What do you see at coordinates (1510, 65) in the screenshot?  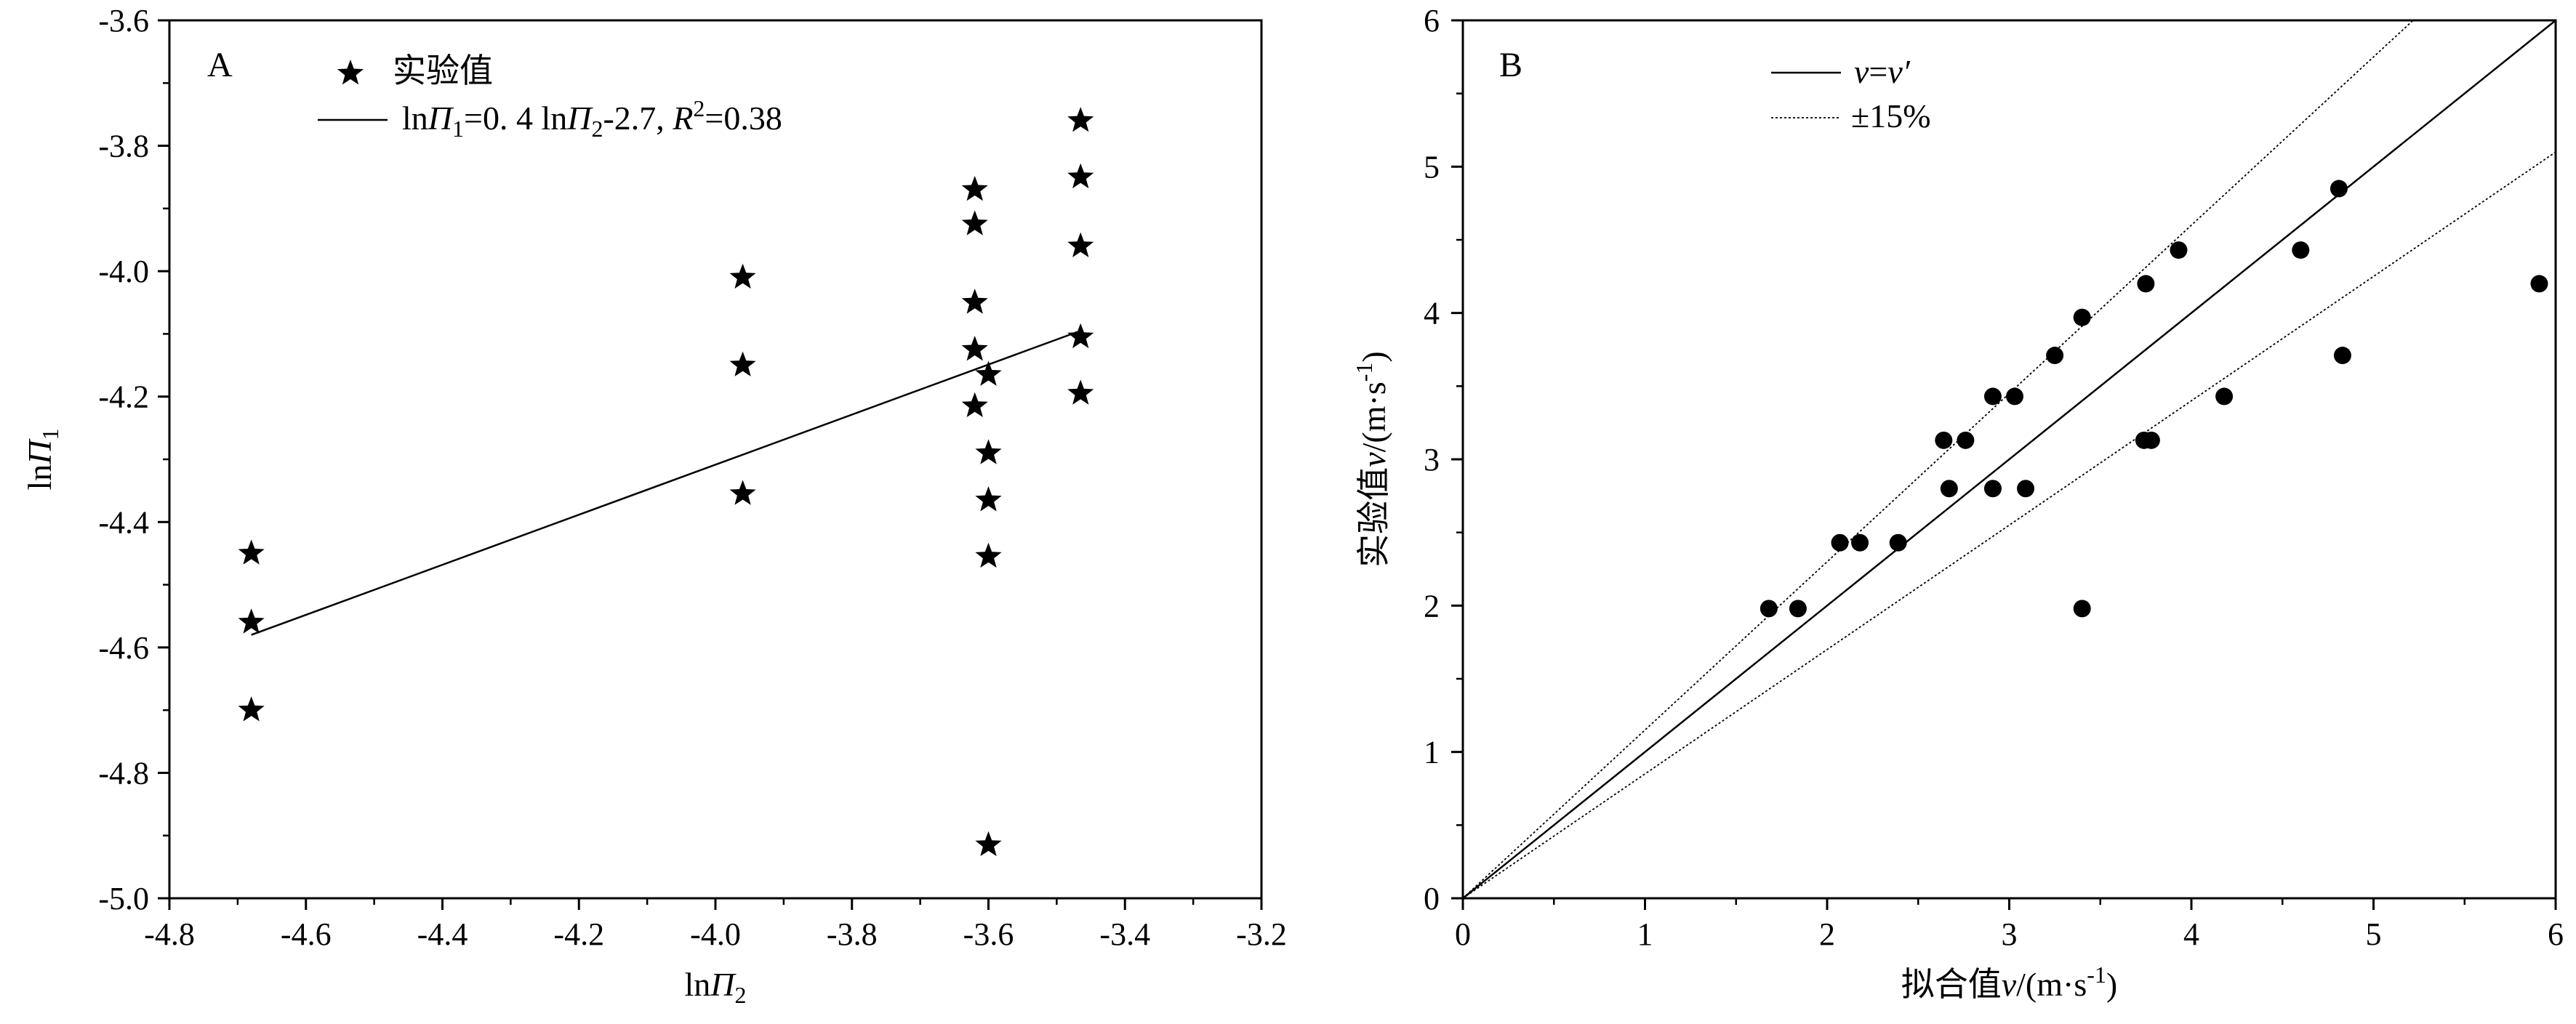 I see `panel-label-b: B` at bounding box center [1510, 65].